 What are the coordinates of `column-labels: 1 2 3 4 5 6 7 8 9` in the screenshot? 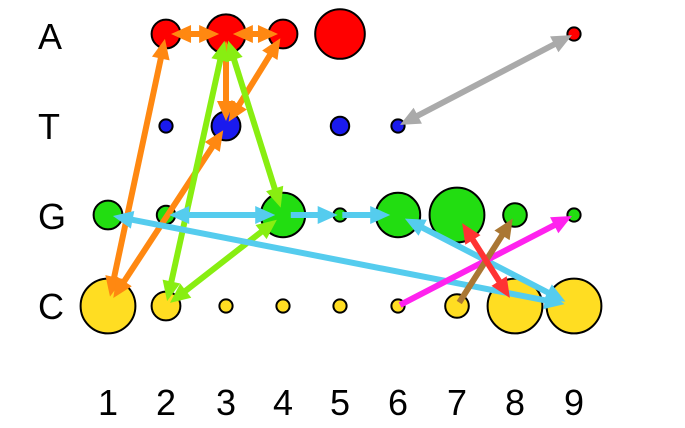 It's located at (341, 402).